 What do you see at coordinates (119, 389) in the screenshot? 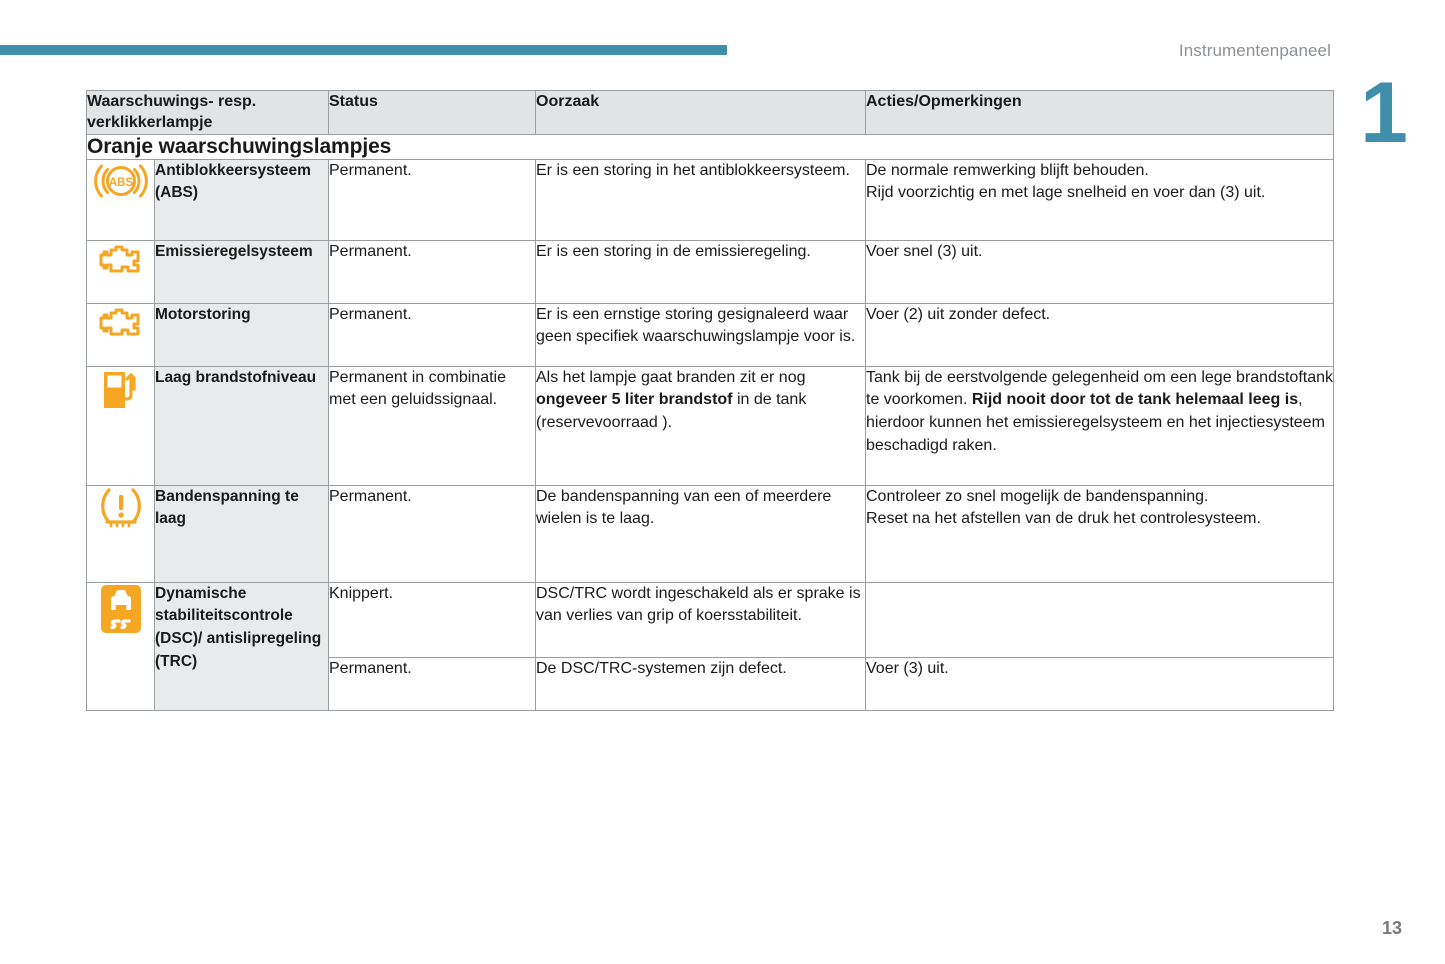
I see `fuel-pump-icon` at bounding box center [119, 389].